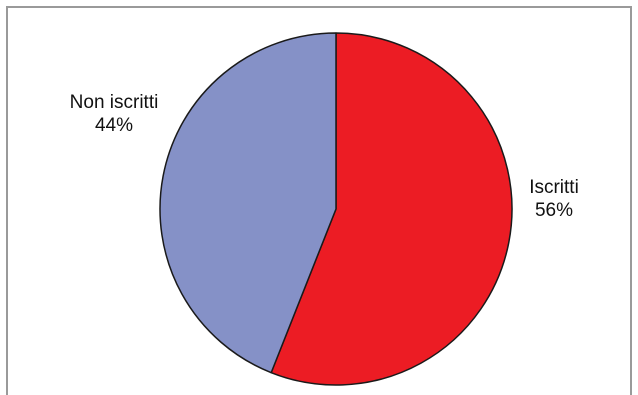 The width and height of the screenshot is (638, 395). What do you see at coordinates (114, 102) in the screenshot?
I see `slice-label-non-iscritti: Non iscritti` at bounding box center [114, 102].